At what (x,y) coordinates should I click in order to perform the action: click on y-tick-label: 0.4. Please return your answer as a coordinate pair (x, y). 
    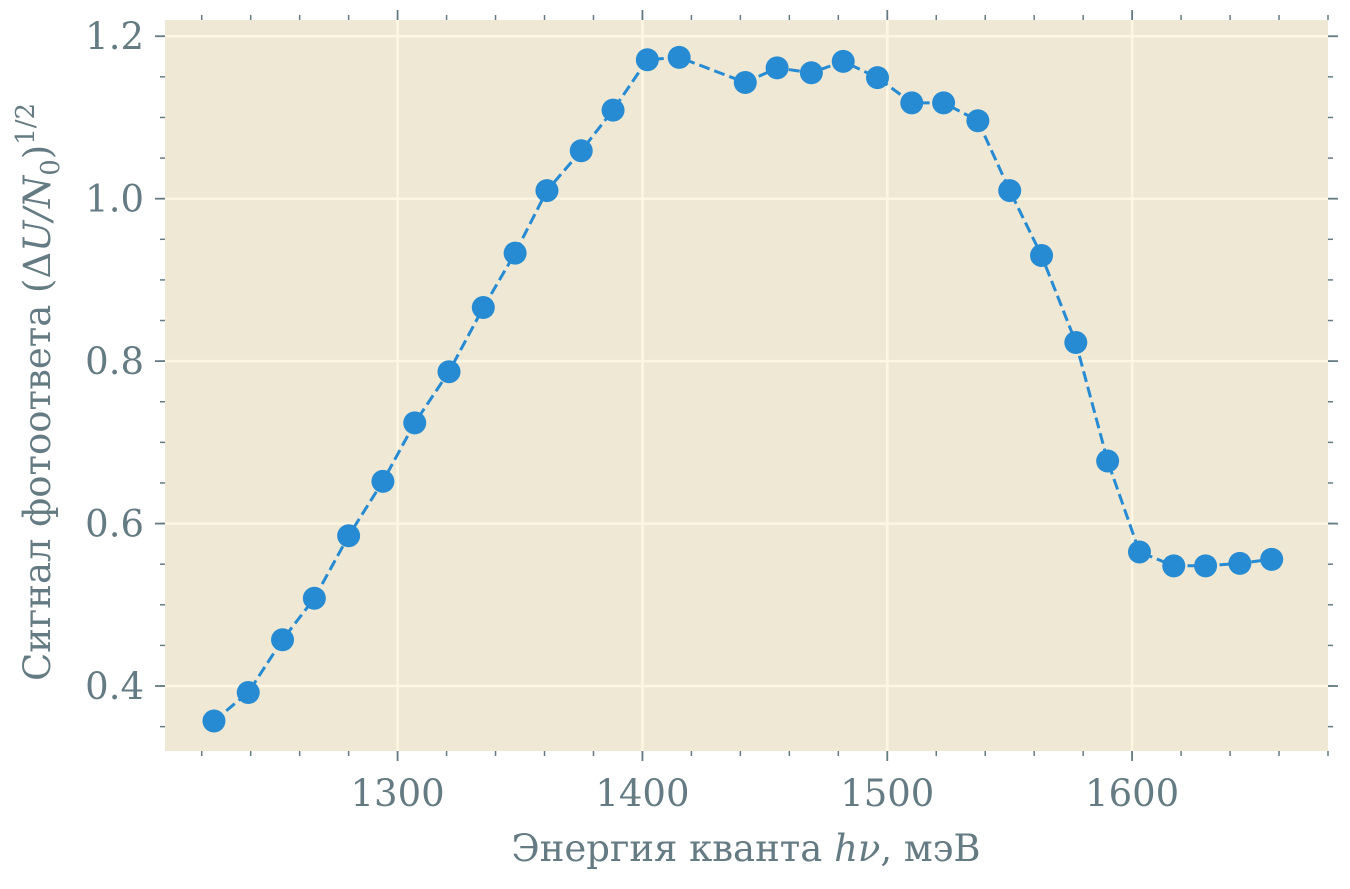
    Looking at the image, I should click on (114, 686).